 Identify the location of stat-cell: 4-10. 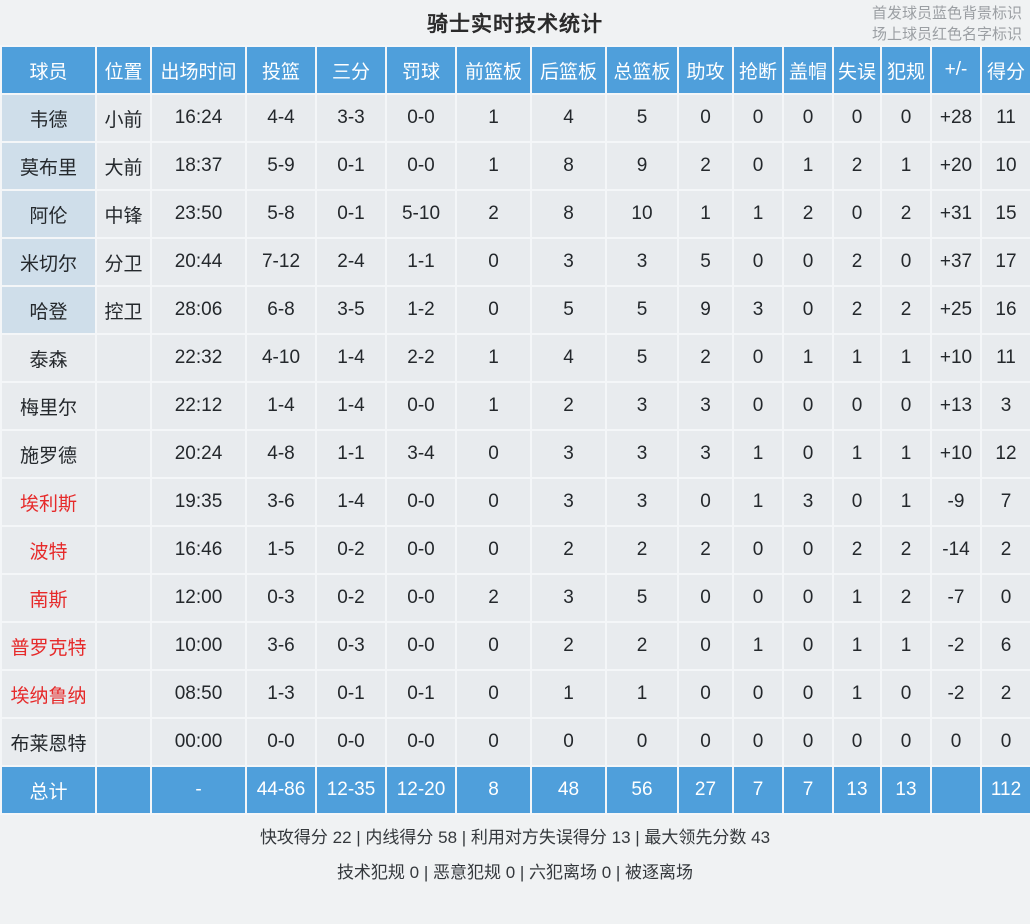
(281, 358).